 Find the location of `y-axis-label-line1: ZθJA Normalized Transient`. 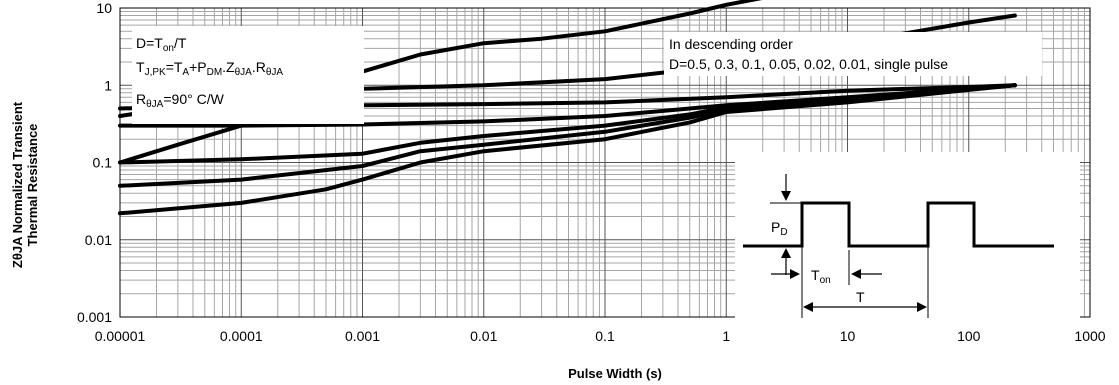

y-axis-label-line1: ZθJA Normalized Transient is located at coordinates (17, 184).